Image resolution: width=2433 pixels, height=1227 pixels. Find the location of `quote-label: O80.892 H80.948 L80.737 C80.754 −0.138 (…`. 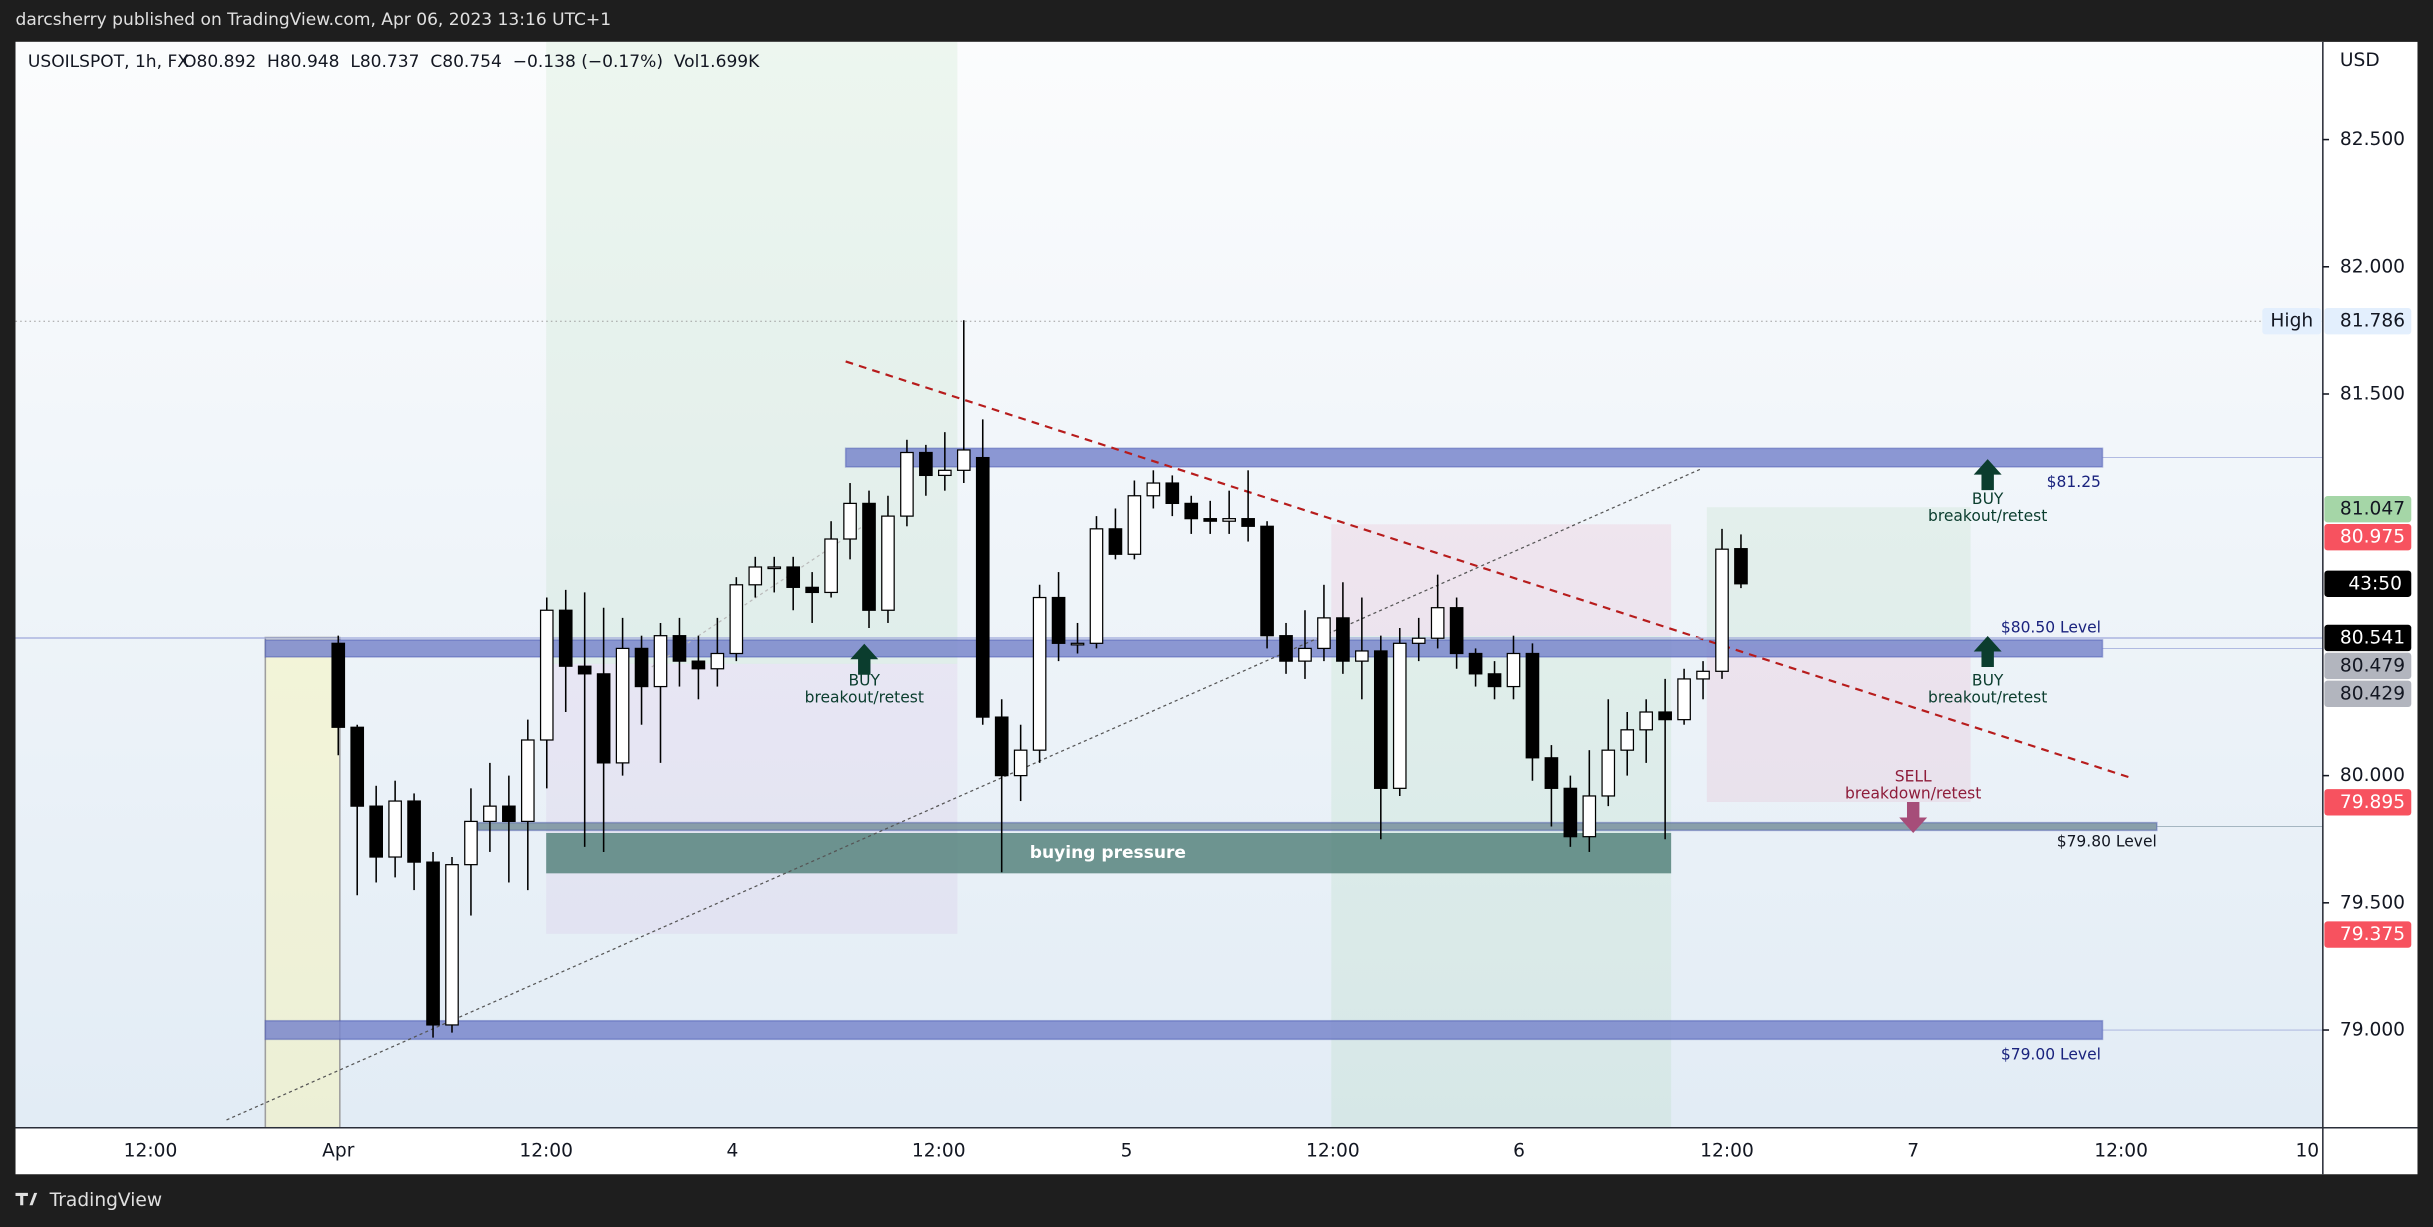

quote-label: O80.892 H80.948 L80.737 C80.754 −0.138 (… is located at coordinates (471, 62).